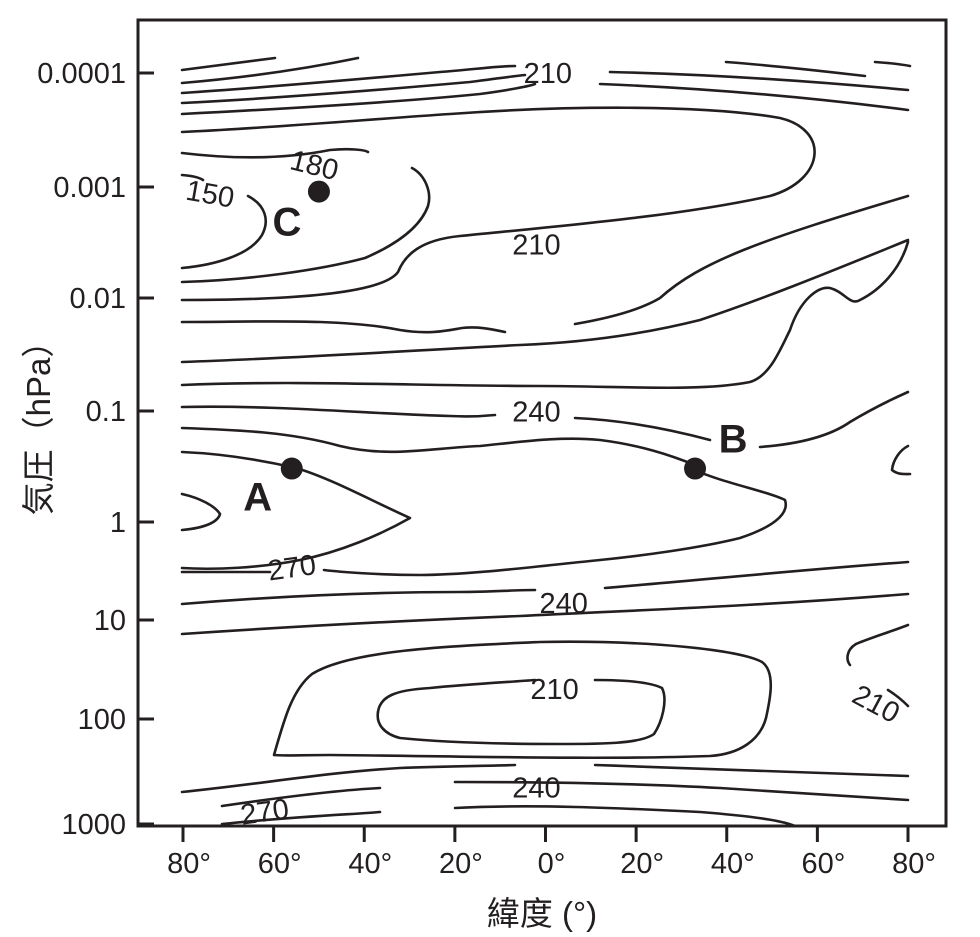 This screenshot has height=937, width=980. I want to click on y-axis: 0.0001 0.001 0.01 0.1 1 10 100 1000, so click(95, 449).